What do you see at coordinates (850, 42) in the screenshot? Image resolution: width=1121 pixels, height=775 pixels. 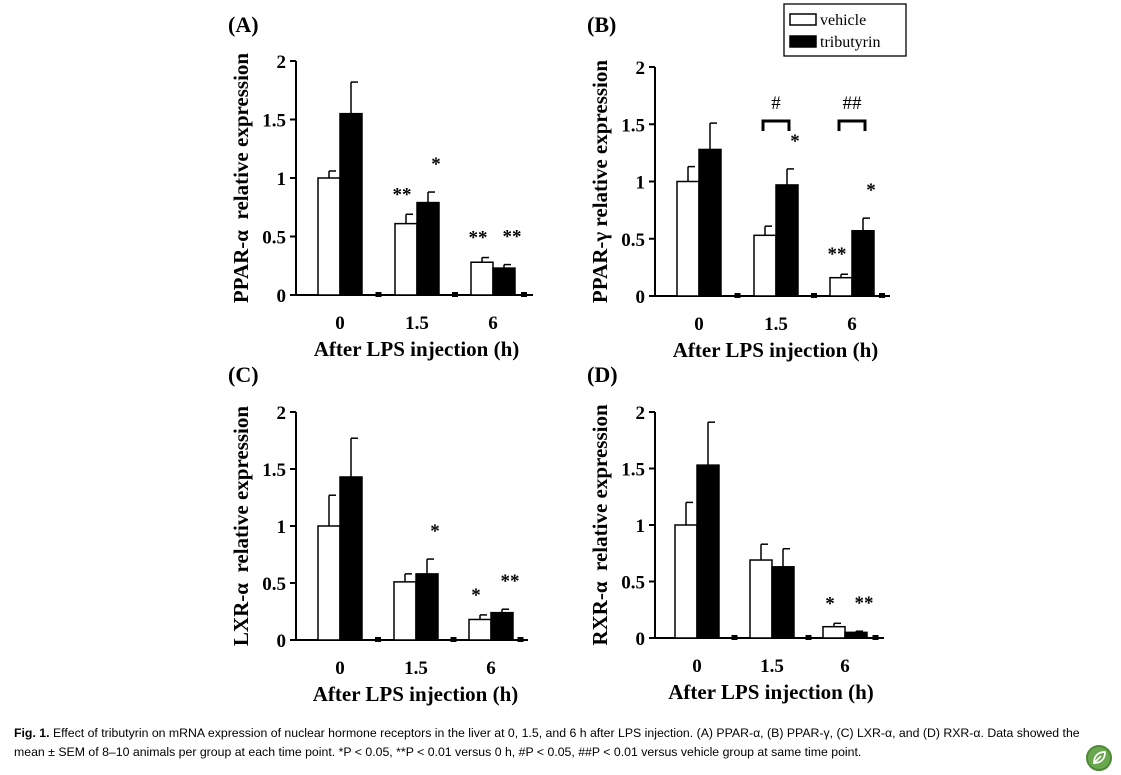 I see `legend-label: tributyrin` at bounding box center [850, 42].